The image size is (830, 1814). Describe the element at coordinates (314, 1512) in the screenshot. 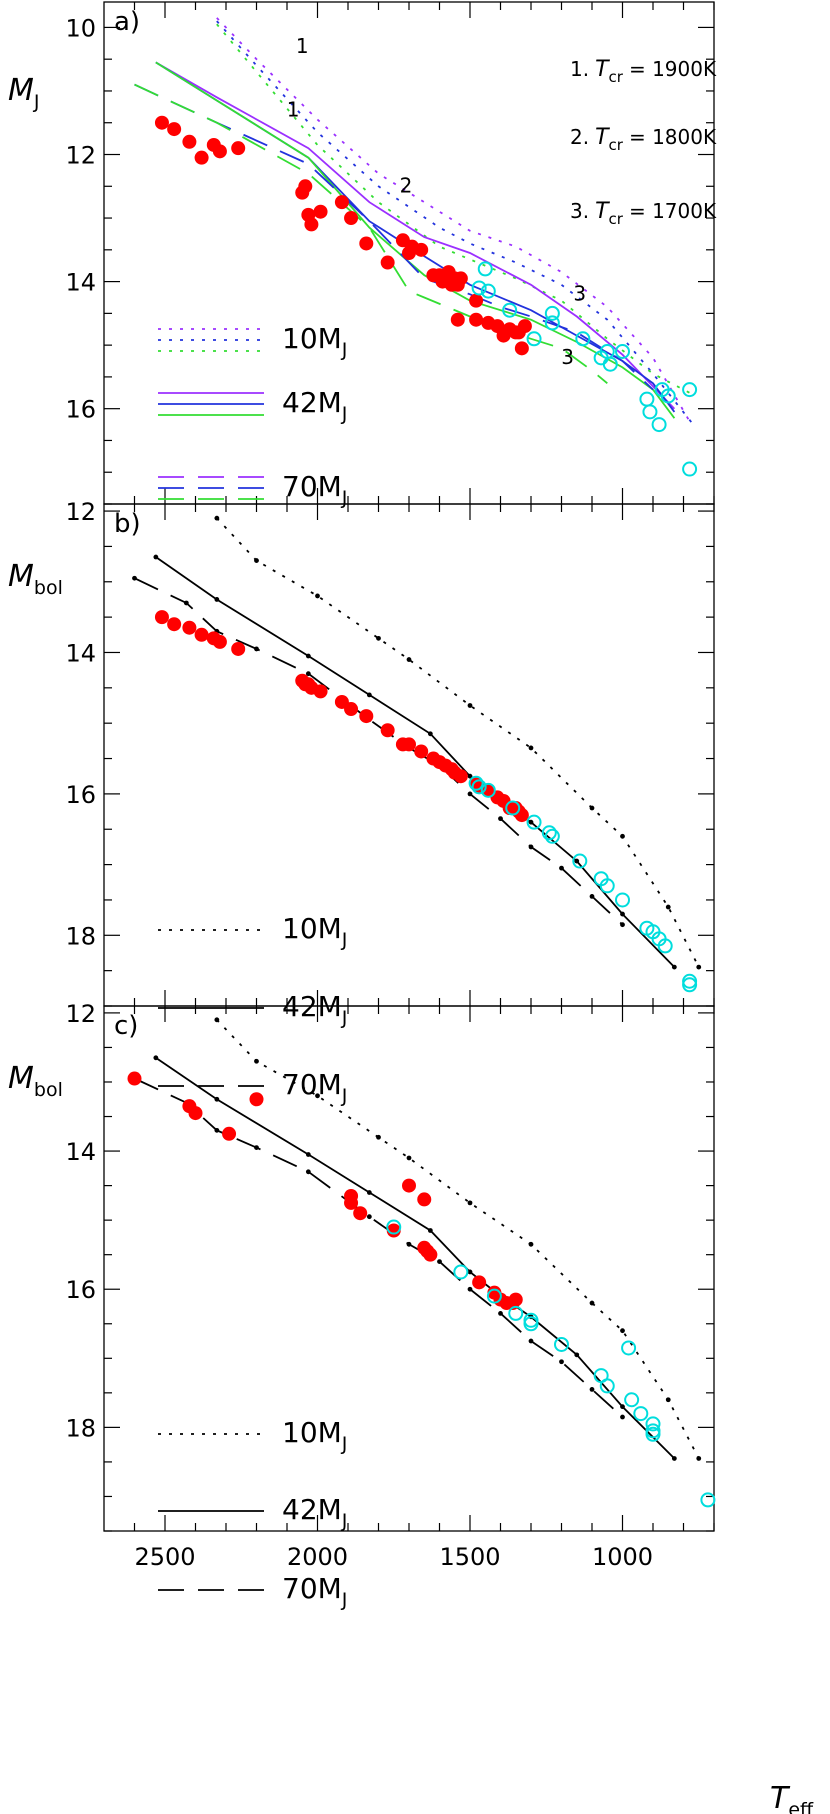

I see `legend-entry-solid: 42MJ` at that location.